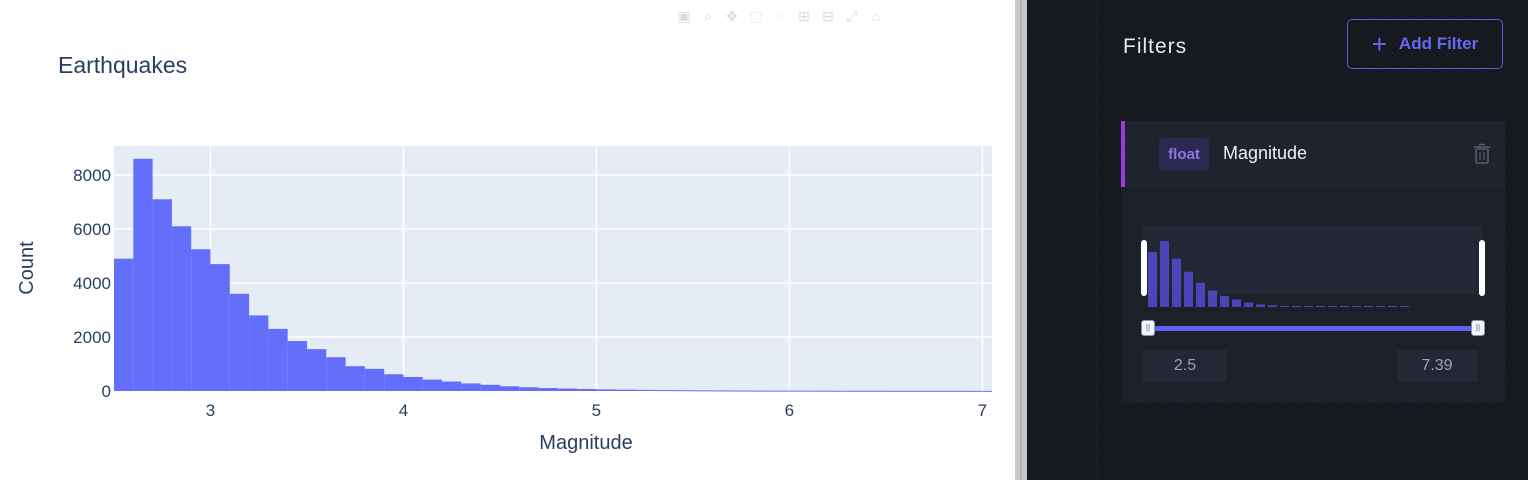  I want to click on x-tick-label: 5, so click(596, 410).